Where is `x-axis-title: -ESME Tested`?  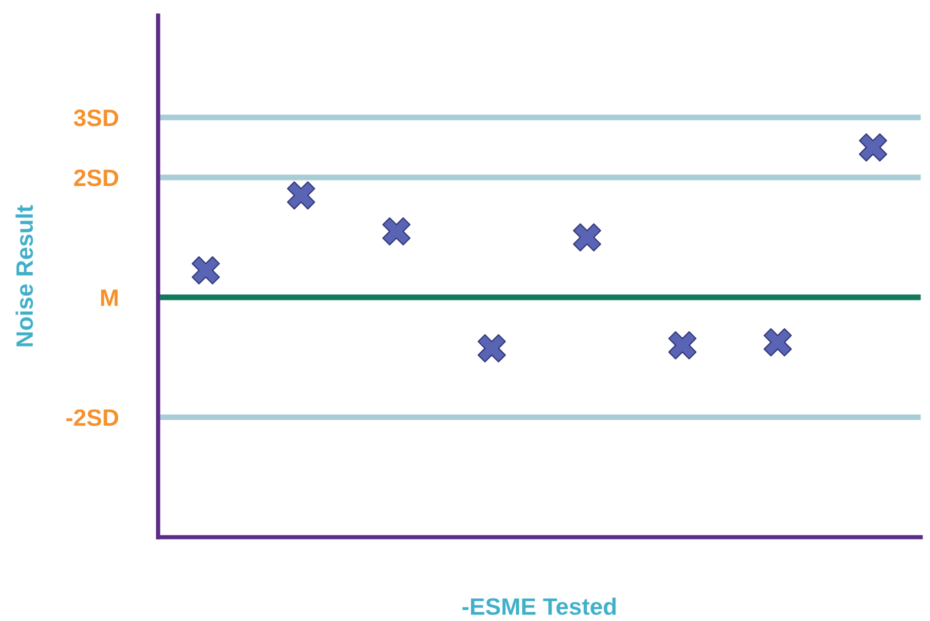 x-axis-title: -ESME Tested is located at coordinates (539, 606).